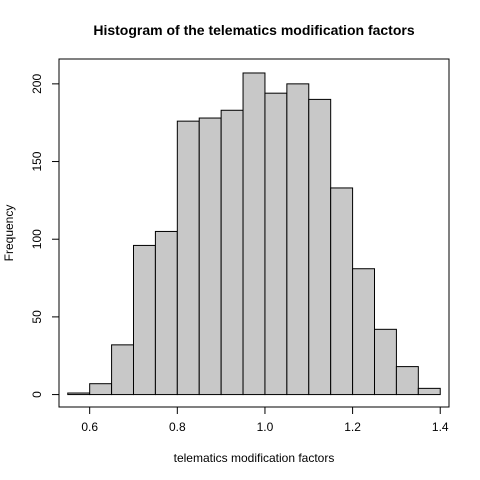  I want to click on x-axis-label: telematics modification factors, so click(254, 458).